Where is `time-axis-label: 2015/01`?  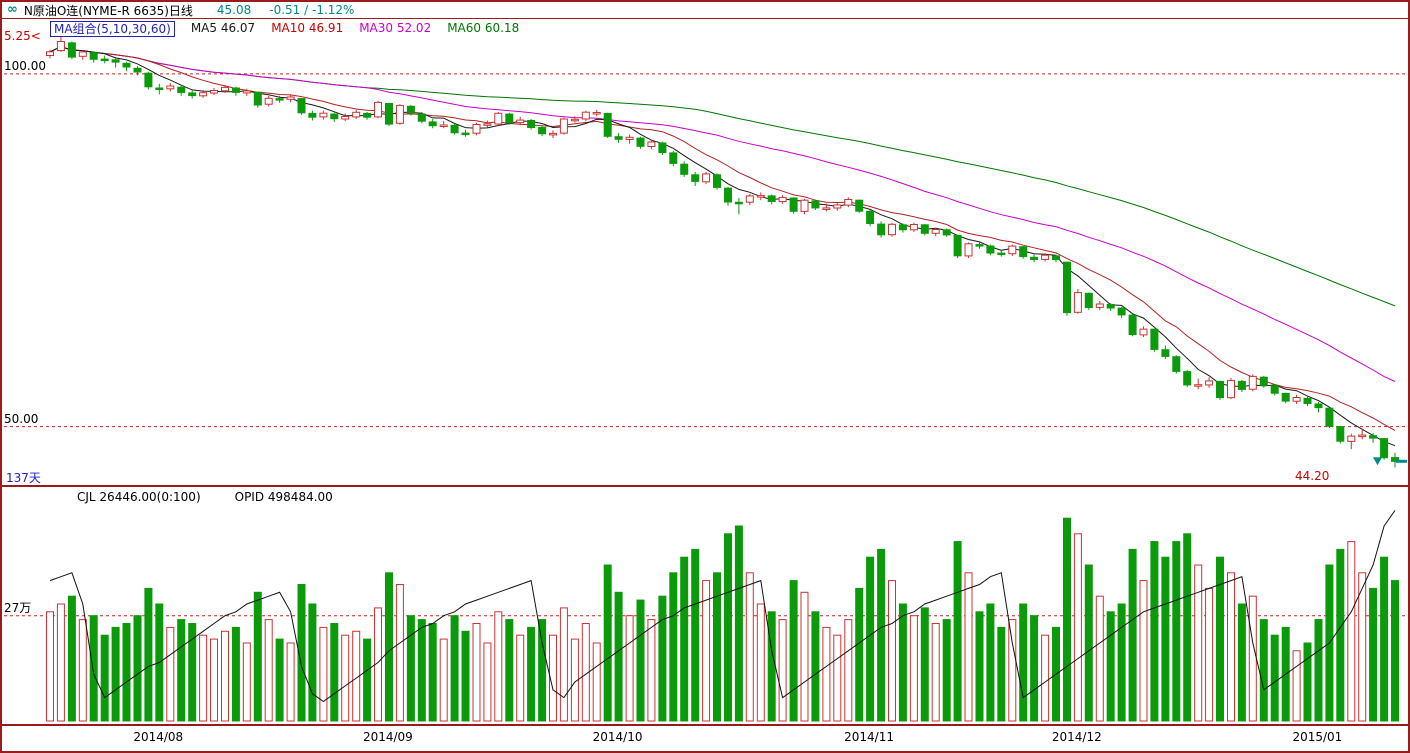 time-axis-label: 2015/01 is located at coordinates (1317, 737).